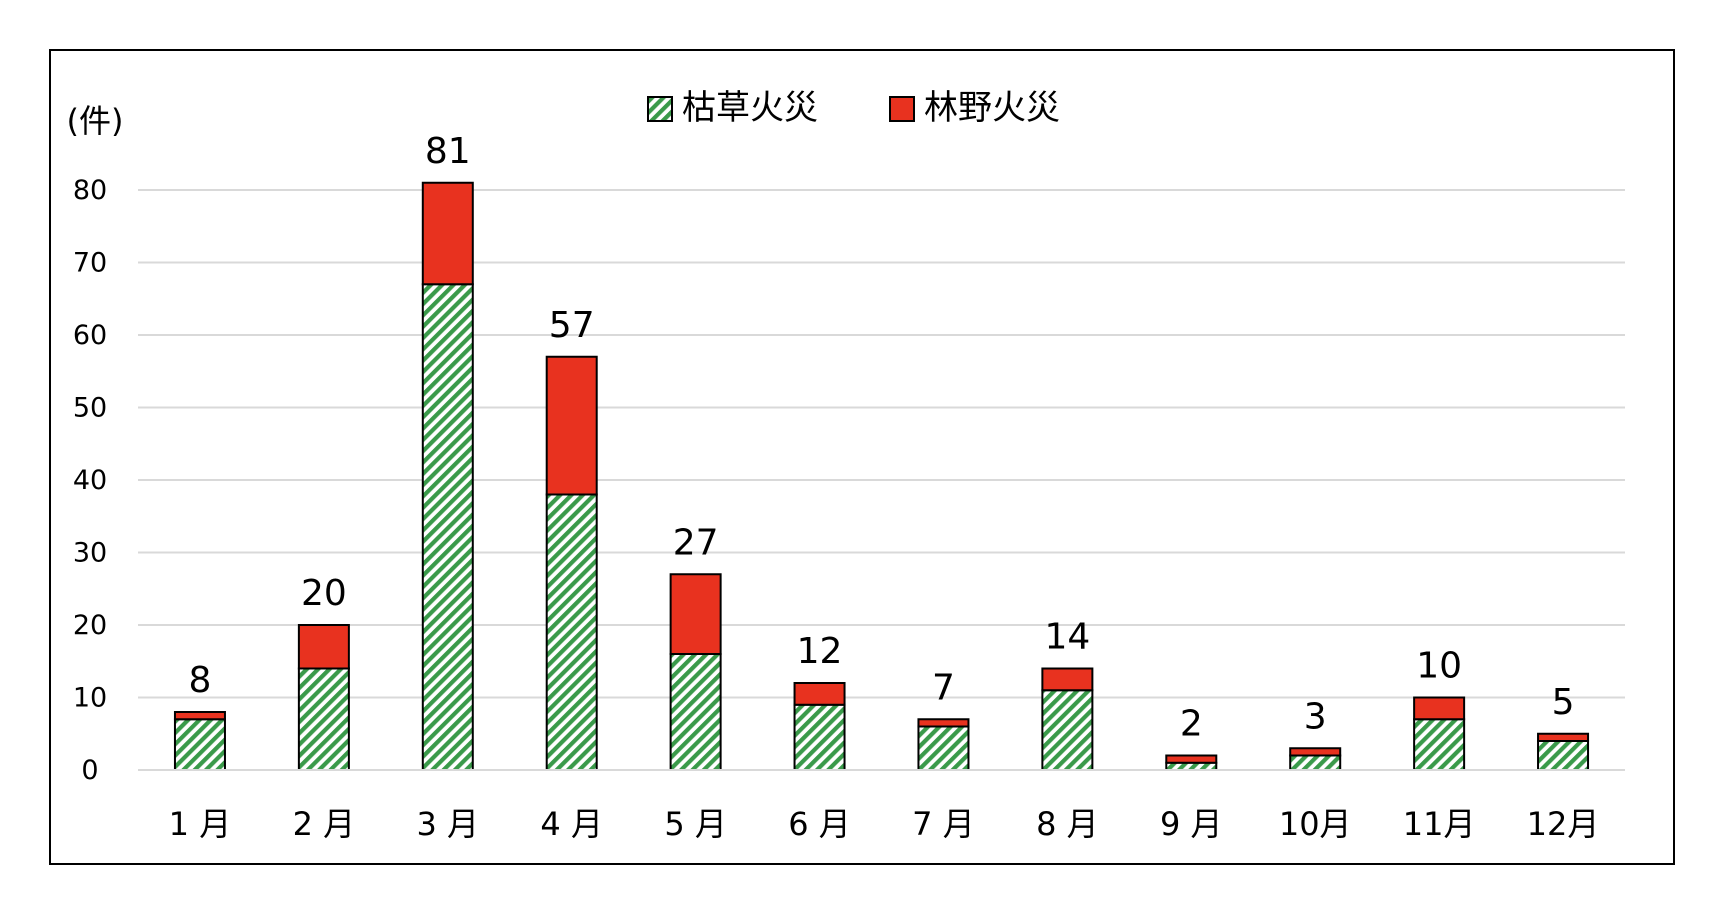  I want to click on x-tick-label: 4 月, so click(571, 824).